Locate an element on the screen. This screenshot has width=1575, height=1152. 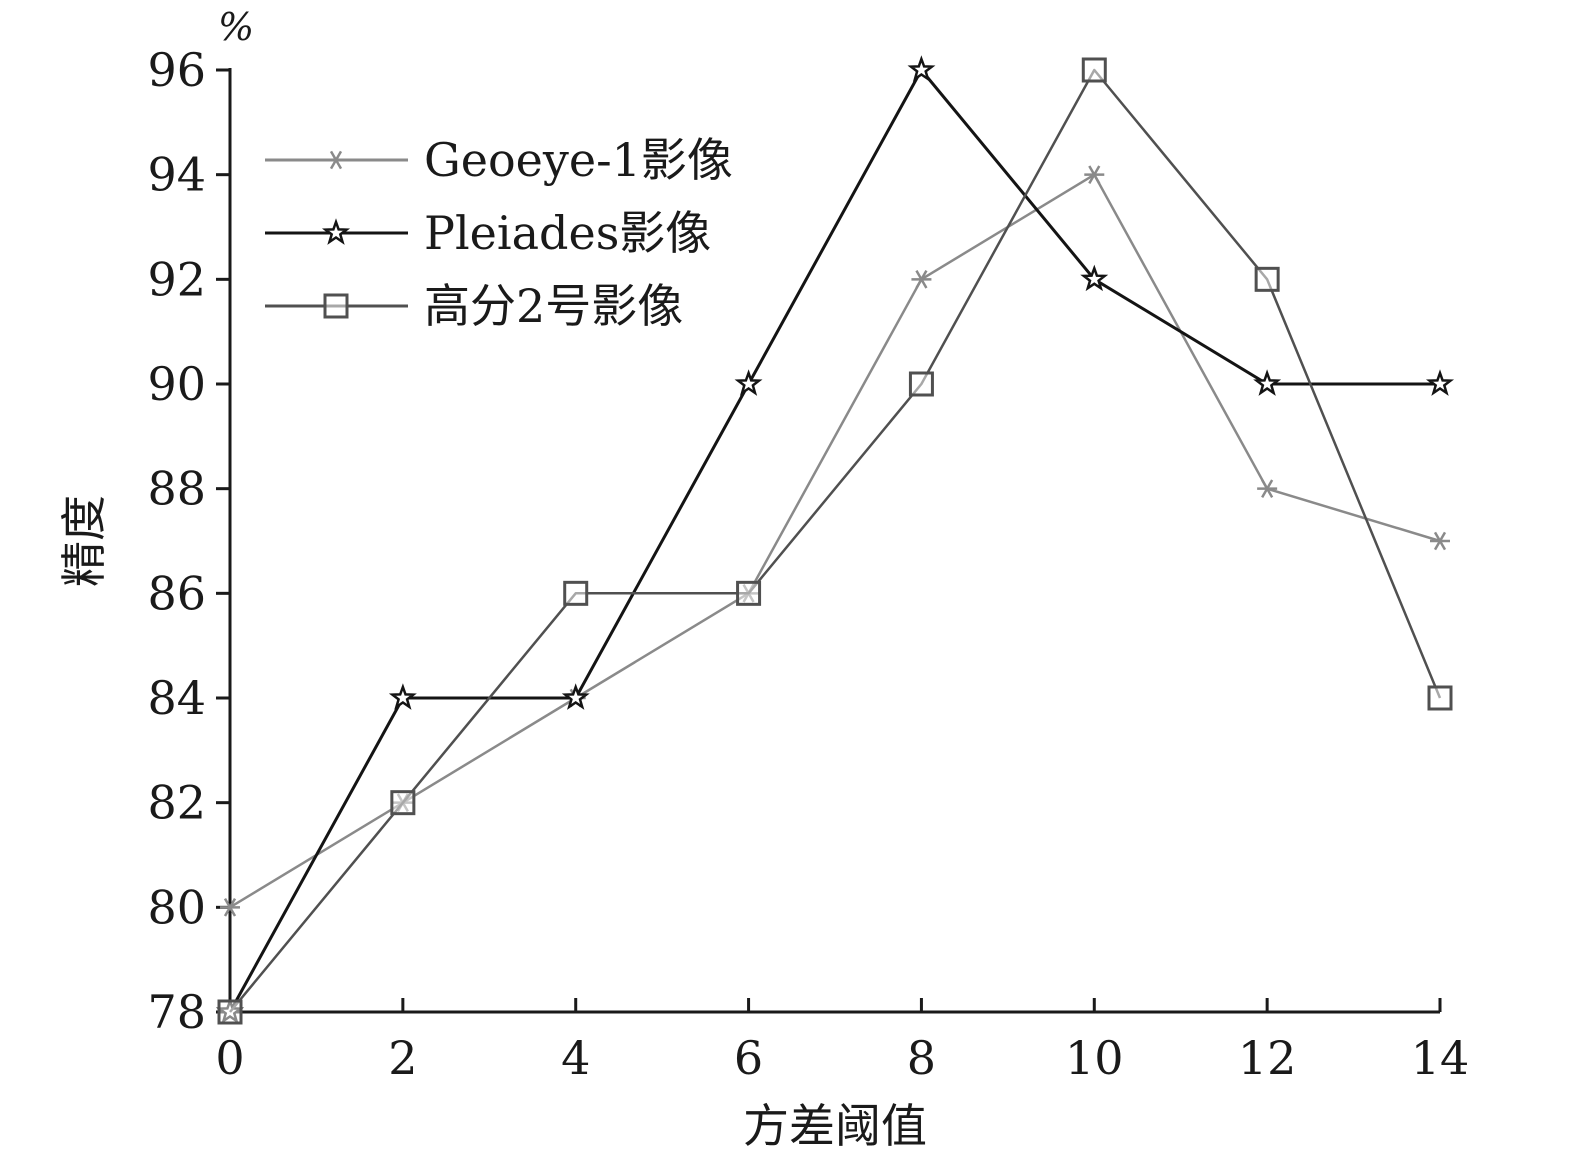
x-tick-label: 14 is located at coordinates (1440, 1058).